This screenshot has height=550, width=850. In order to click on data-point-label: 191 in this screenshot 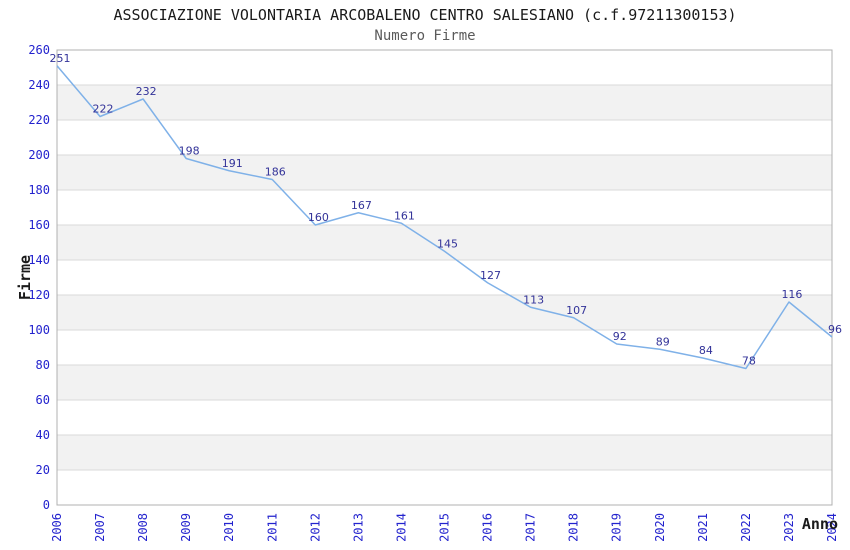, I will do `click(232, 163)`.